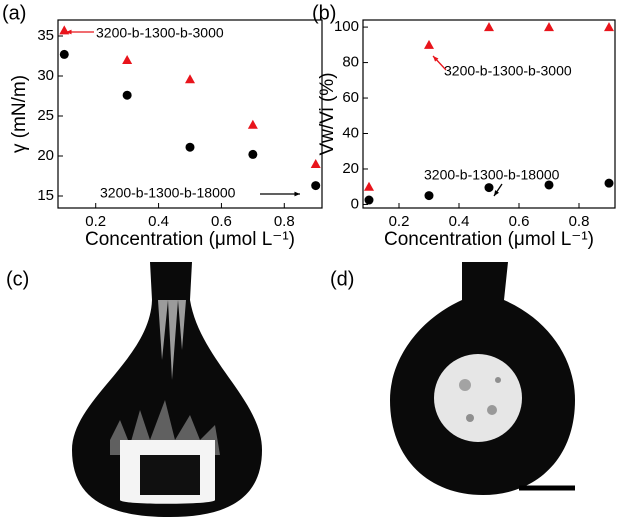  Describe the element at coordinates (342, 279) in the screenshot. I see `panel-label: (d)` at that location.